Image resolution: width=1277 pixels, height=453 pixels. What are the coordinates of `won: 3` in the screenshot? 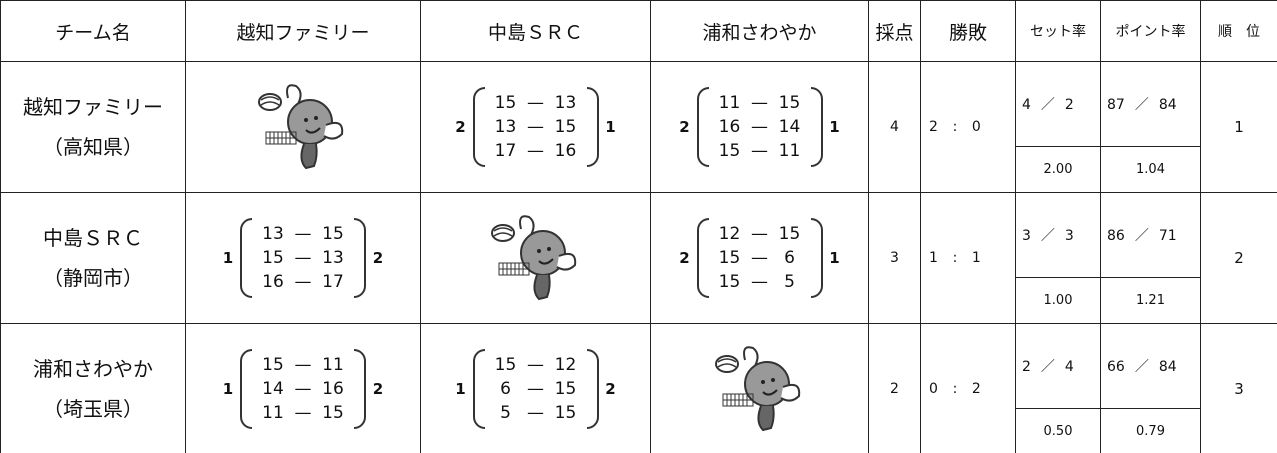 It's located at (1026, 236).